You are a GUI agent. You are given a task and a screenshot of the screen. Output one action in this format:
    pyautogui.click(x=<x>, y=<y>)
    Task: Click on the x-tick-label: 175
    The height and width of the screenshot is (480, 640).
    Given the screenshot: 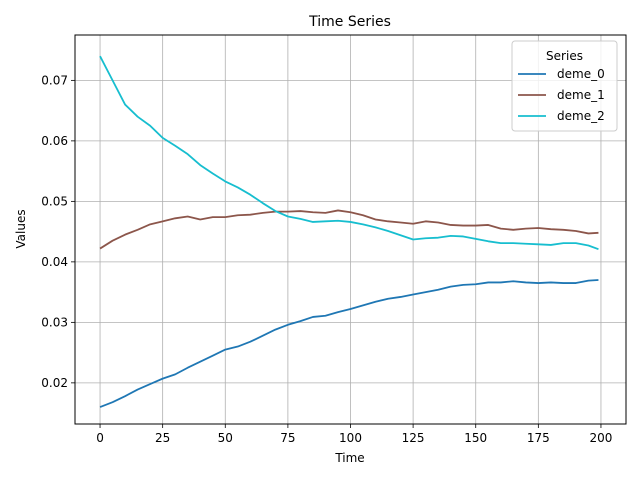 What is the action you would take?
    pyautogui.click(x=538, y=438)
    